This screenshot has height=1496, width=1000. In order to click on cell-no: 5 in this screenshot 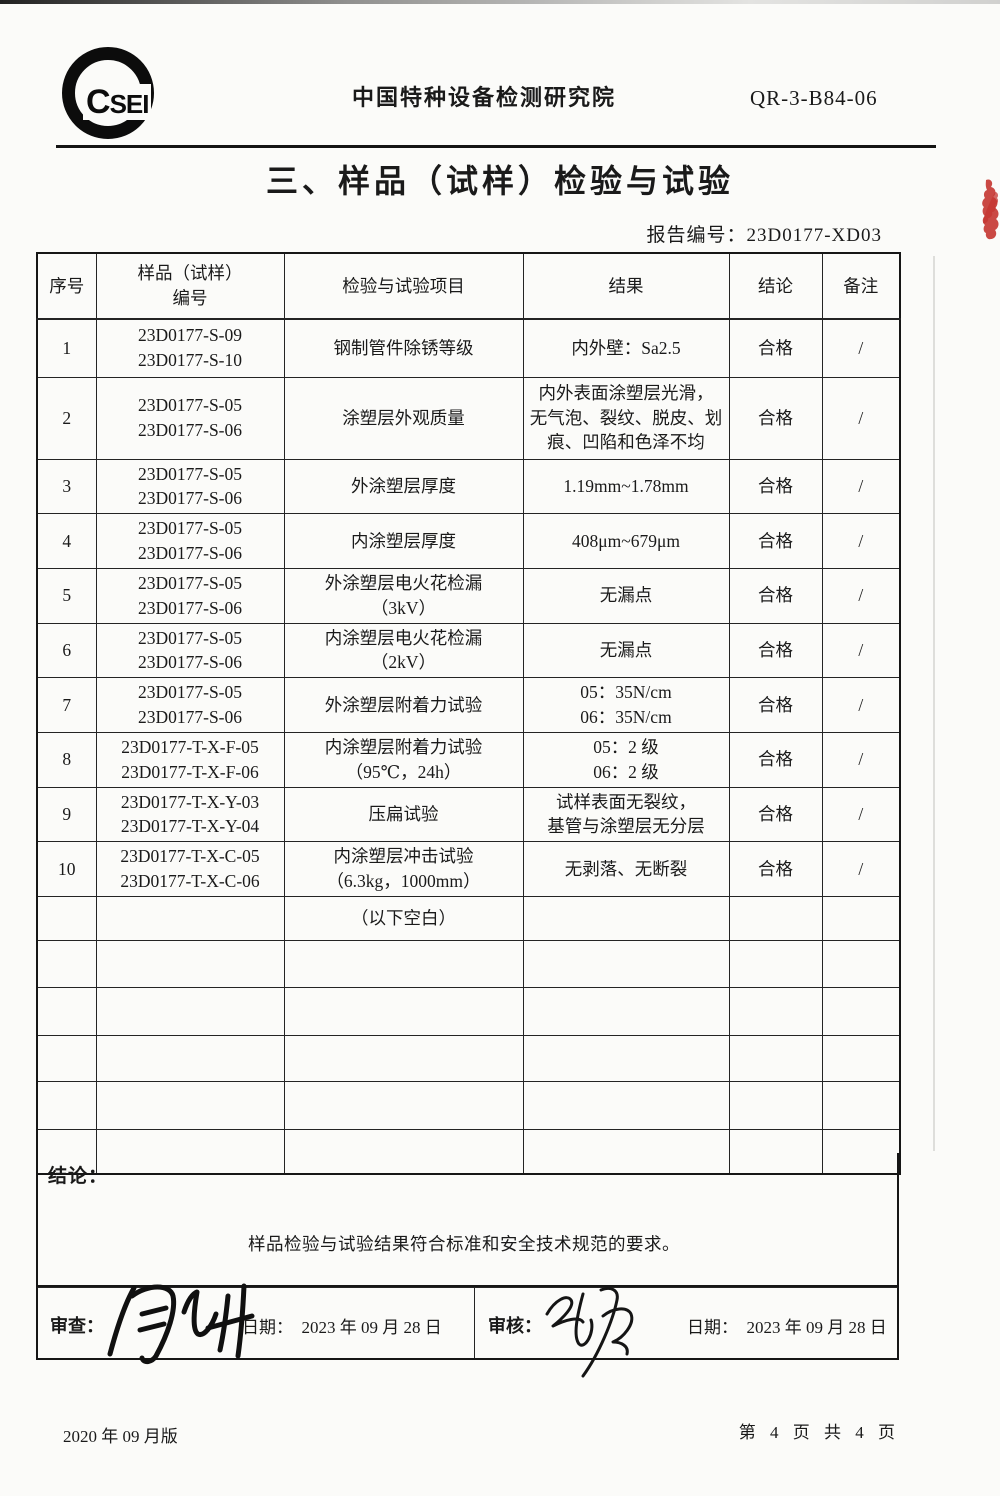, I will do `click(66, 595)`.